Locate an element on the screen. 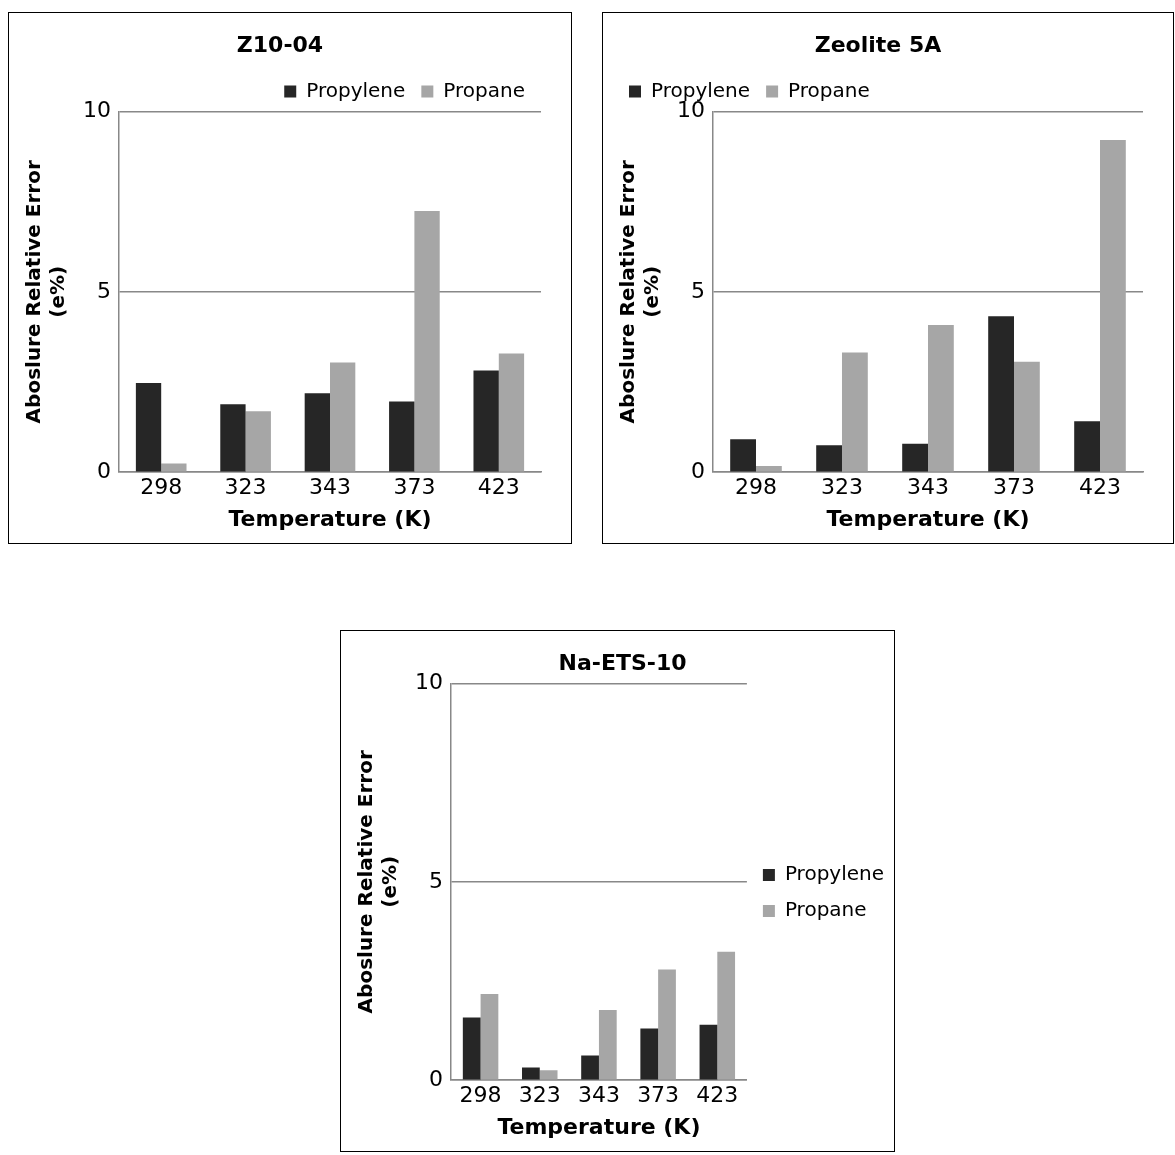 This screenshot has height=1155, width=1175. chart-title: Z10-04 is located at coordinates (280, 44).